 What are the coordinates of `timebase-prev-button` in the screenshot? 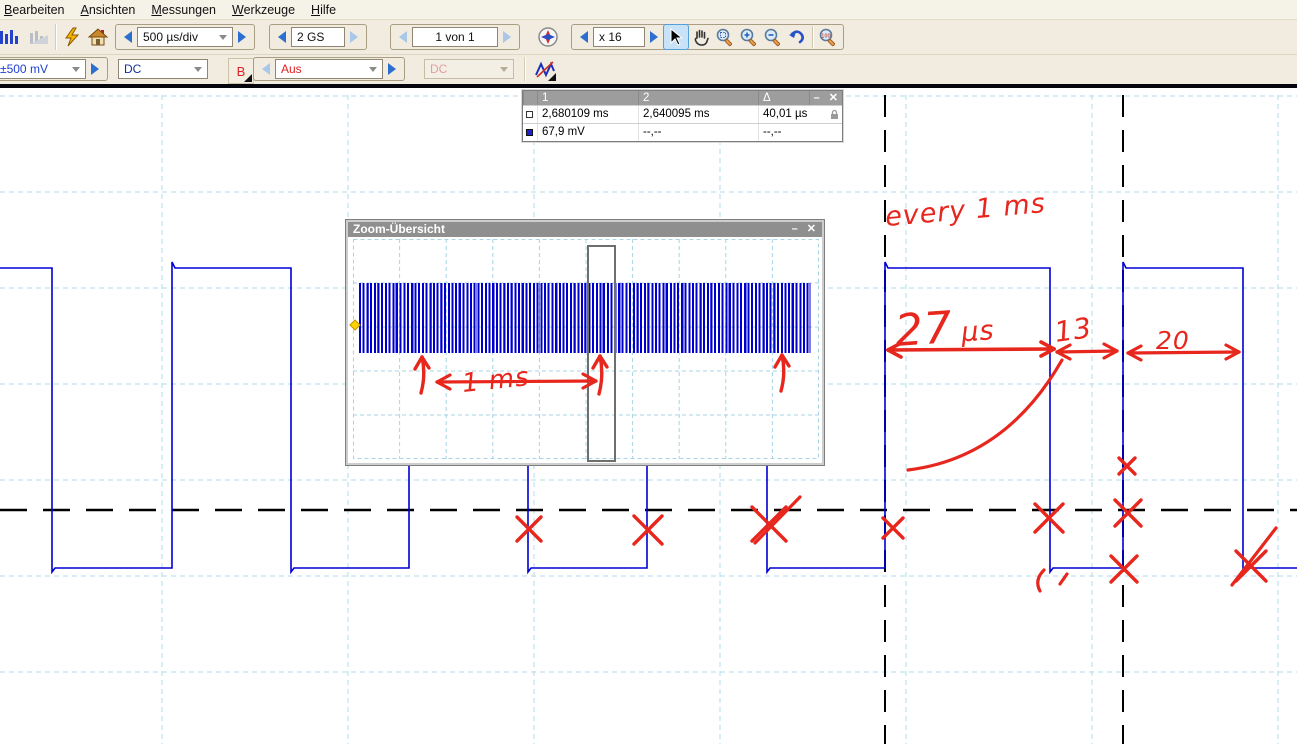 It's located at (128, 37).